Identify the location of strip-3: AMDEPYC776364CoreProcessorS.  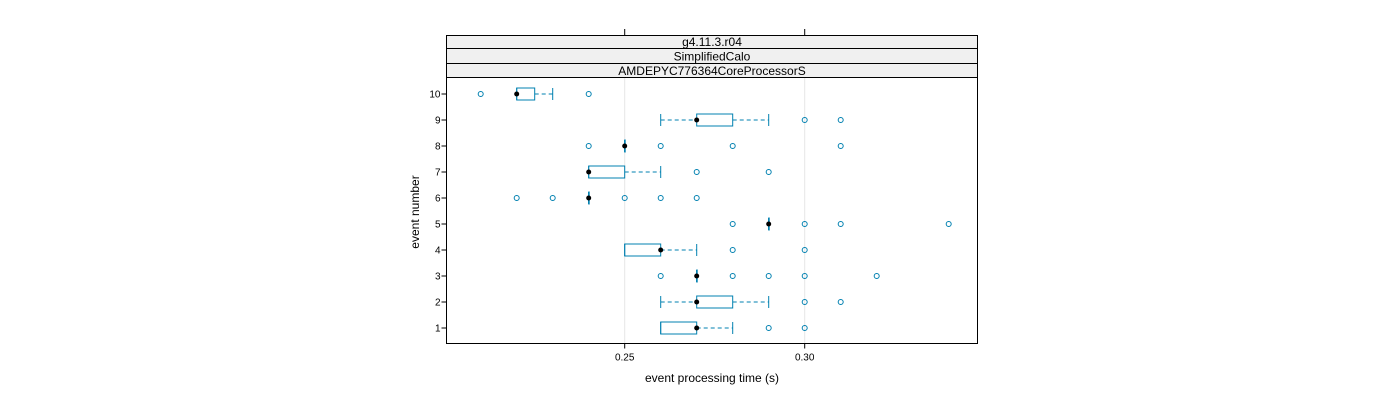
(712, 70).